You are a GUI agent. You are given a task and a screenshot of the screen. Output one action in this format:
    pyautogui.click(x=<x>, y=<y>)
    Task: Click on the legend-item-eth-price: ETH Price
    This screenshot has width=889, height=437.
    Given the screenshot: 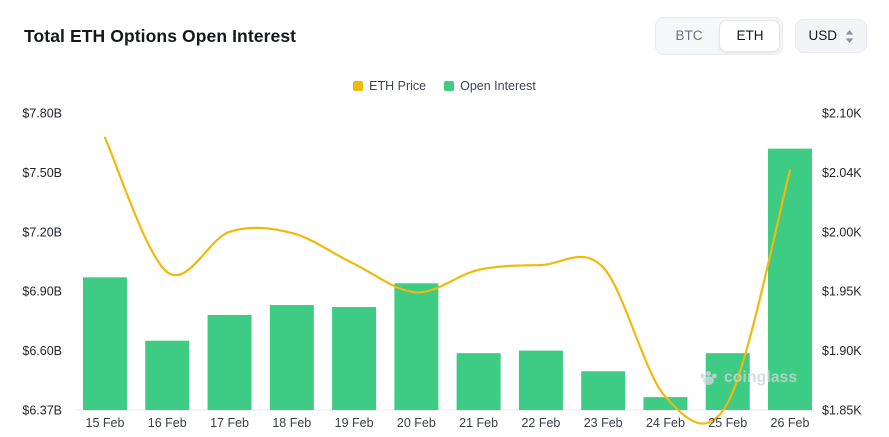 What is the action you would take?
    pyautogui.click(x=389, y=86)
    